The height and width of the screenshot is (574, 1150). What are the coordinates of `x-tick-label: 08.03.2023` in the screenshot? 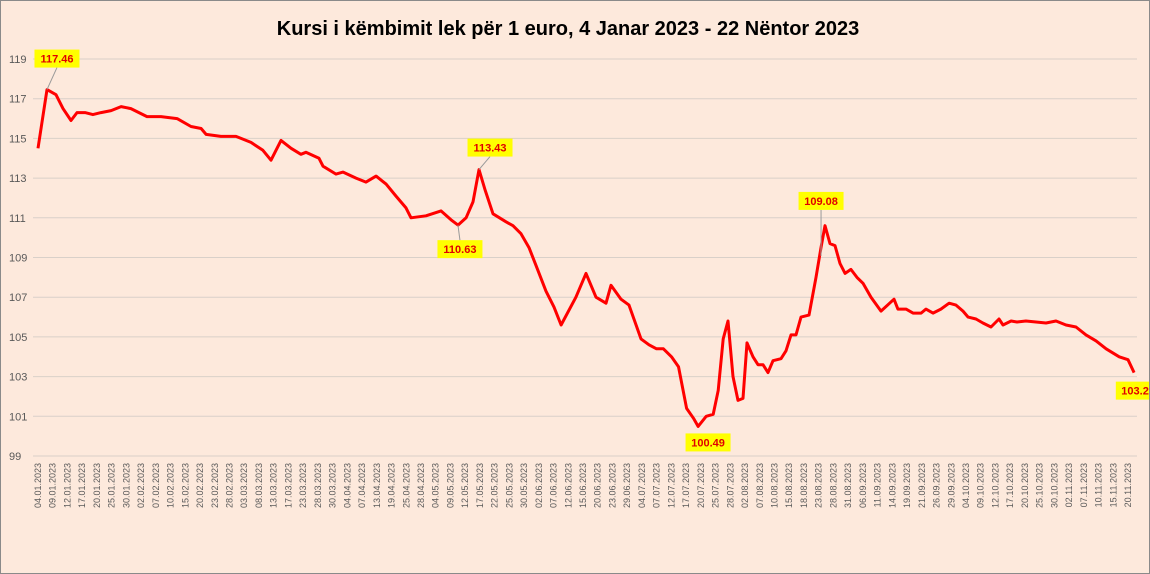 It's located at (259, 485).